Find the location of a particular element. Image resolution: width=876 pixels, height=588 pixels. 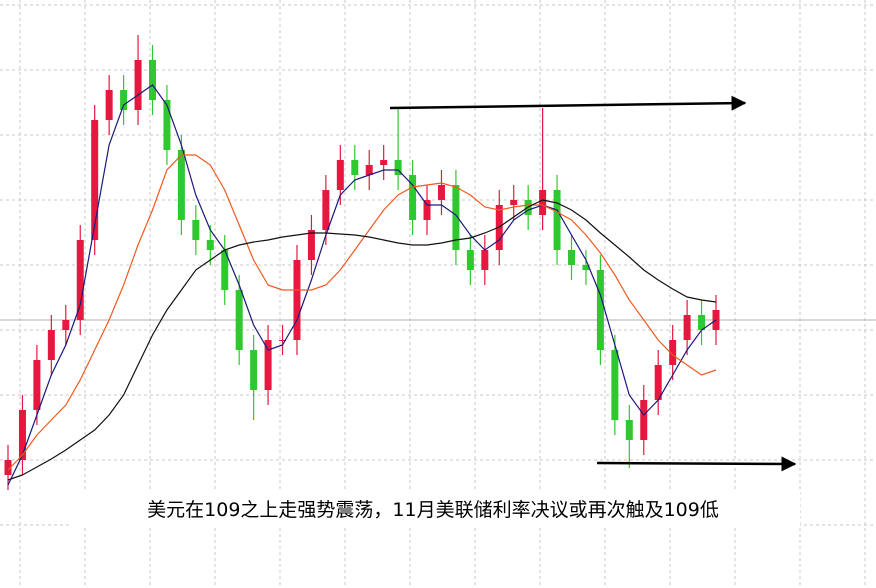

caption-bg is located at coordinates (435, 508).